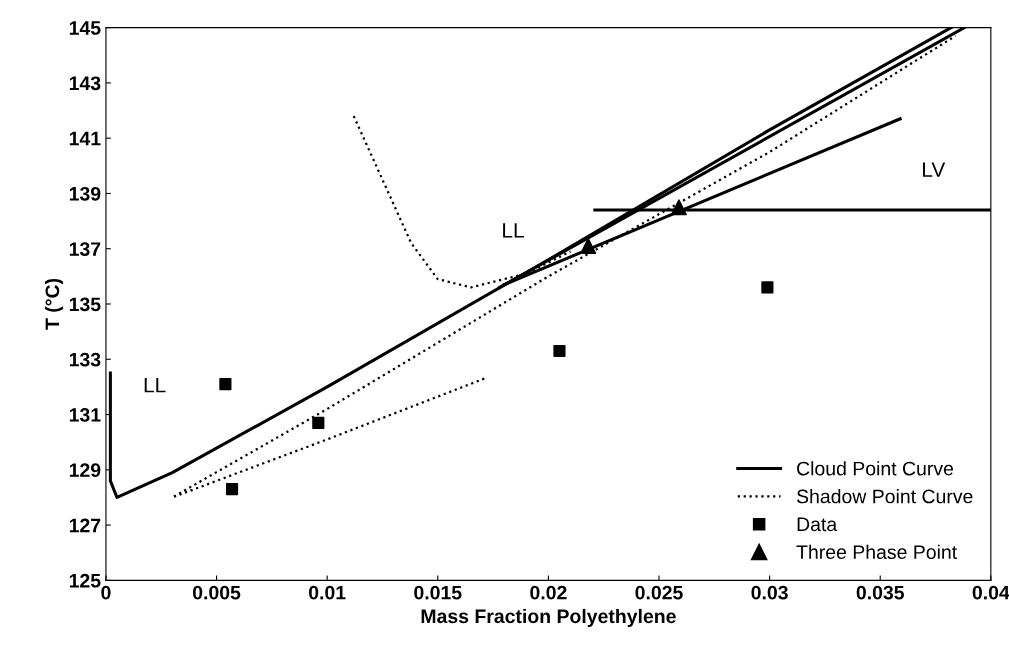 The width and height of the screenshot is (1009, 658). What do you see at coordinates (876, 552) in the screenshot?
I see `legend-label: Three Phase Point` at bounding box center [876, 552].